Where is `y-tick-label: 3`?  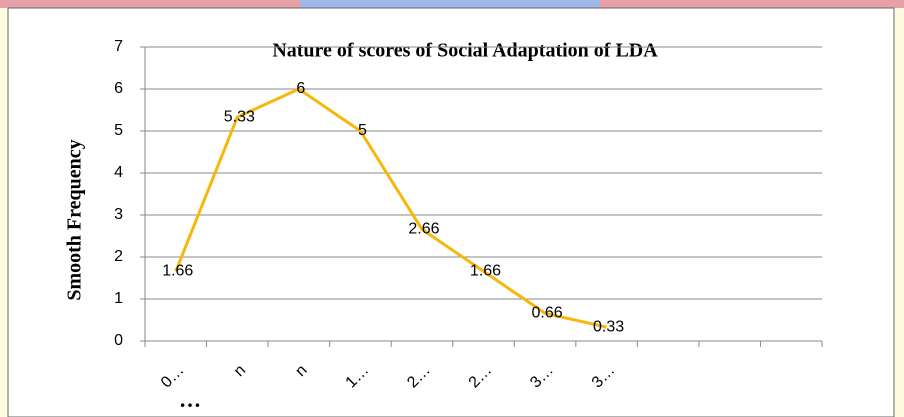 y-tick-label: 3 is located at coordinates (118, 214).